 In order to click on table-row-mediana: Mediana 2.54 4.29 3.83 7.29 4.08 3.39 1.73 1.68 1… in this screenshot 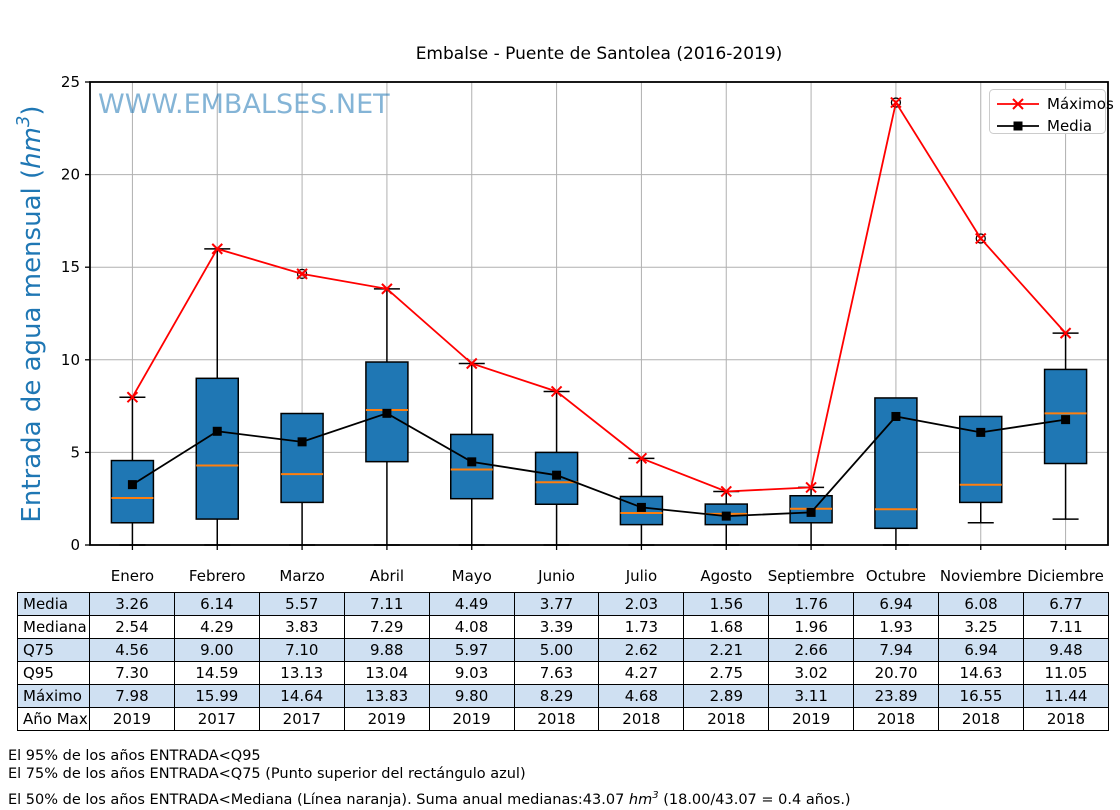, I will do `click(563, 627)`.